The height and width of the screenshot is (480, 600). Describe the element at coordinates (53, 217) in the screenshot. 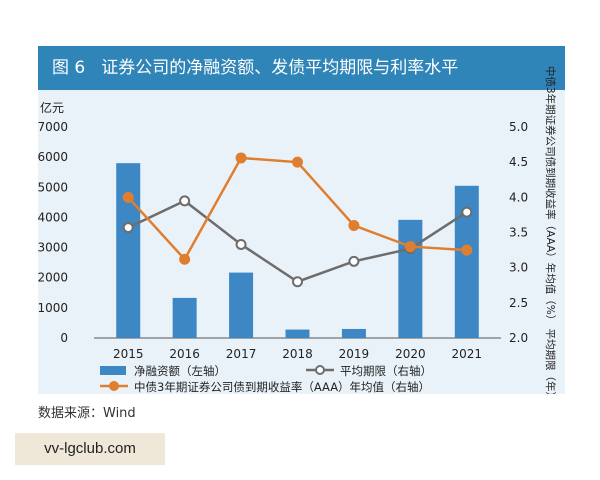

I see `left-tick-label: 4000` at that location.